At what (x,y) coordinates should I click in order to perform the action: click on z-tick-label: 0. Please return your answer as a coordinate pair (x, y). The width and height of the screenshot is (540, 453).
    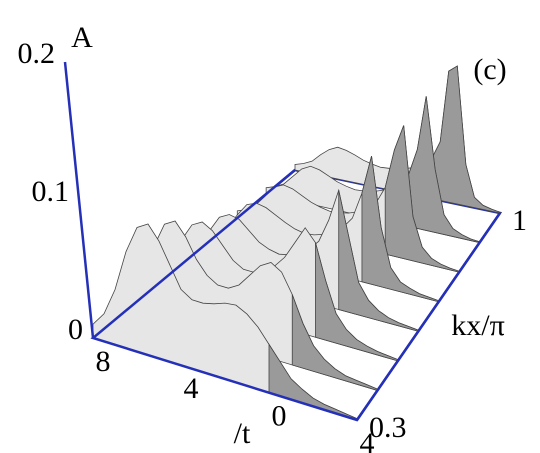
    Looking at the image, I should click on (75, 329).